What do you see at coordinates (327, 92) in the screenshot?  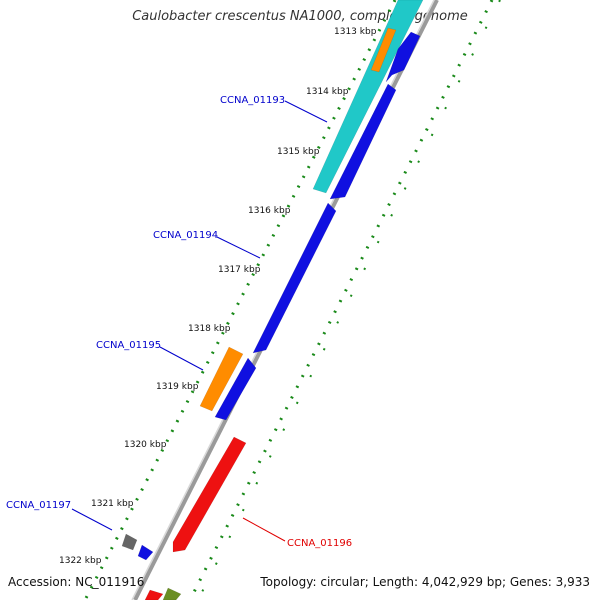 I see `kbp-tick-label: 1314 kbp` at bounding box center [327, 92].